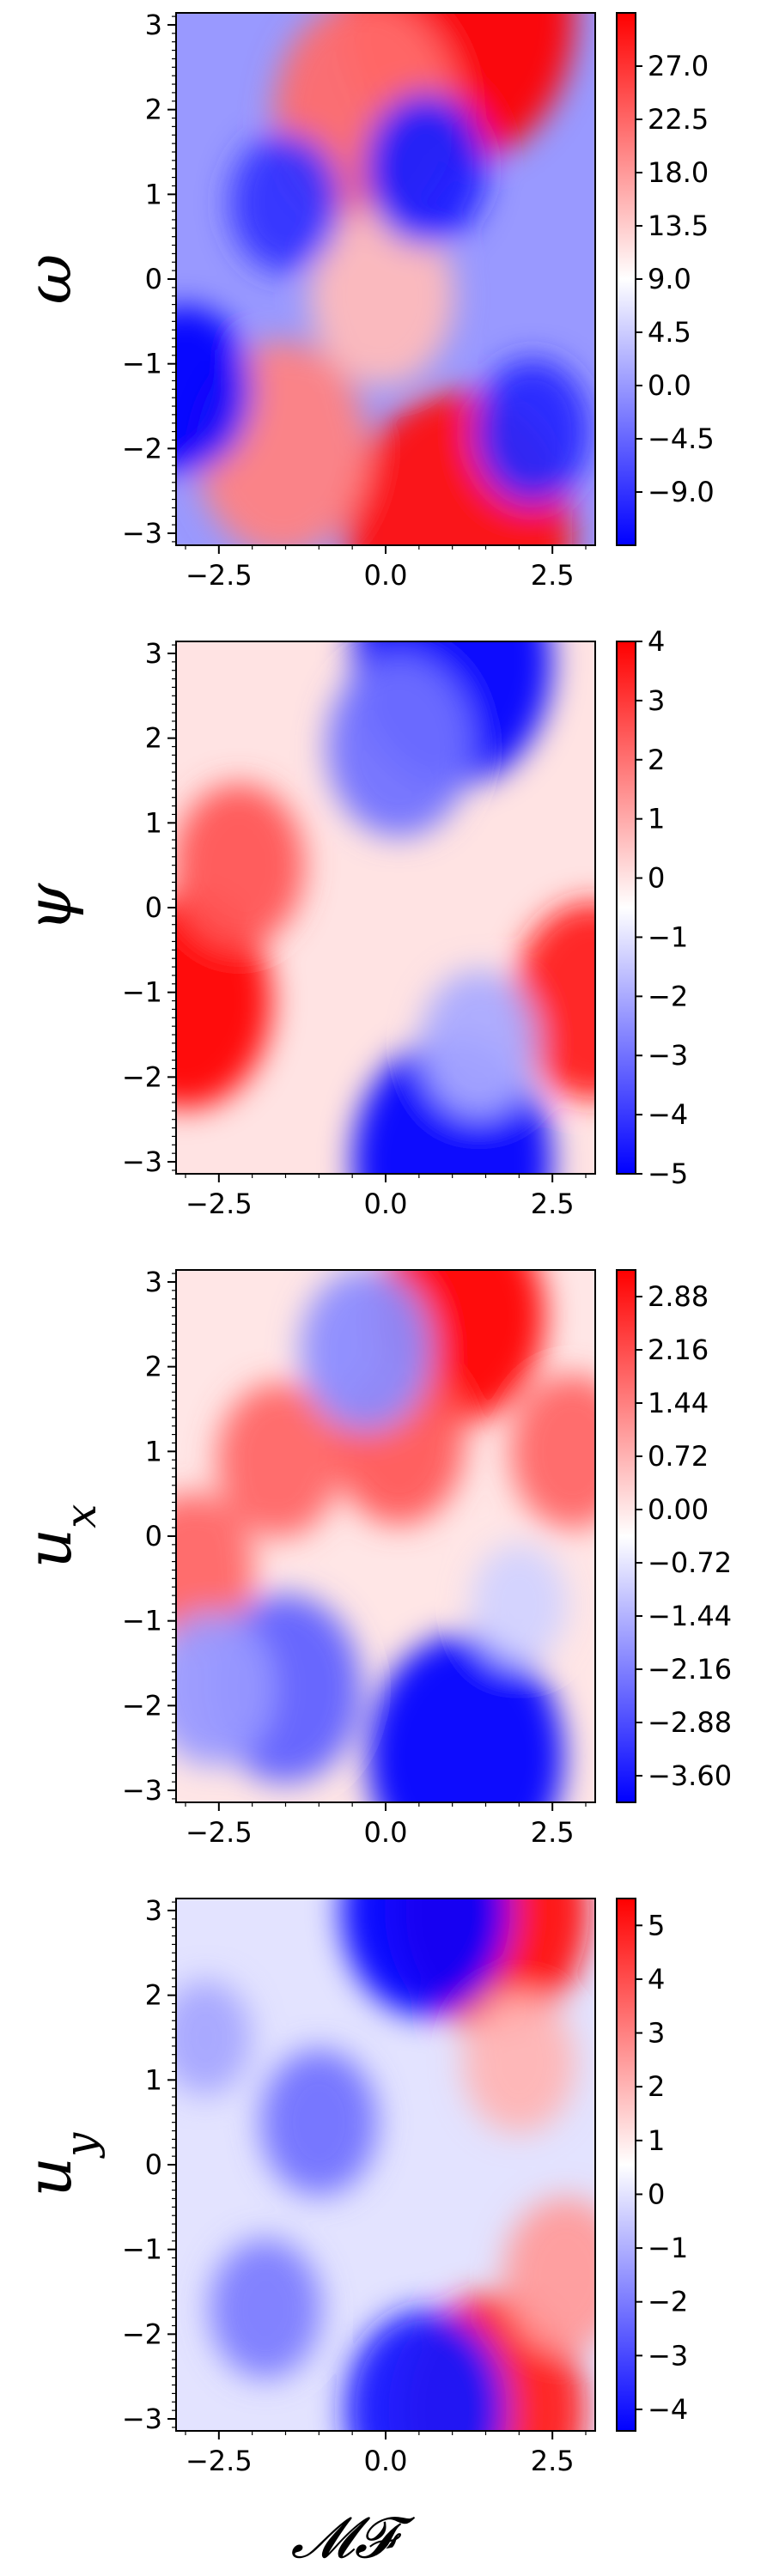  I want to click on y-axis-label: ux, so click(60, 1536).